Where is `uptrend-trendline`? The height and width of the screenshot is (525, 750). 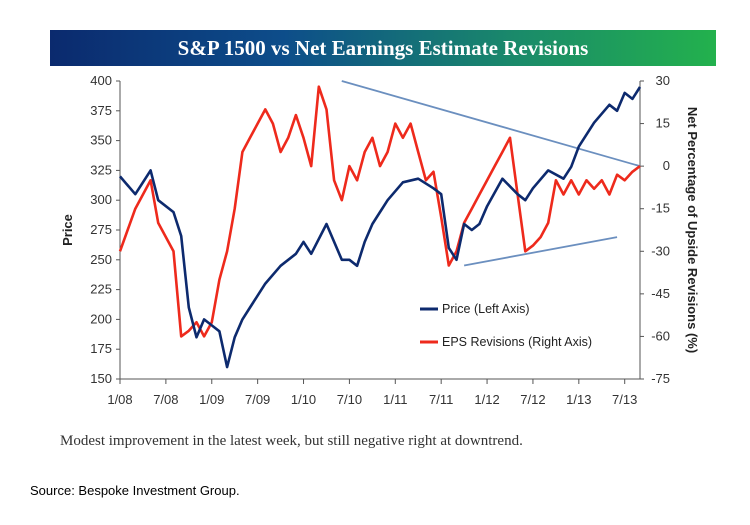 uptrend-trendline is located at coordinates (540, 251).